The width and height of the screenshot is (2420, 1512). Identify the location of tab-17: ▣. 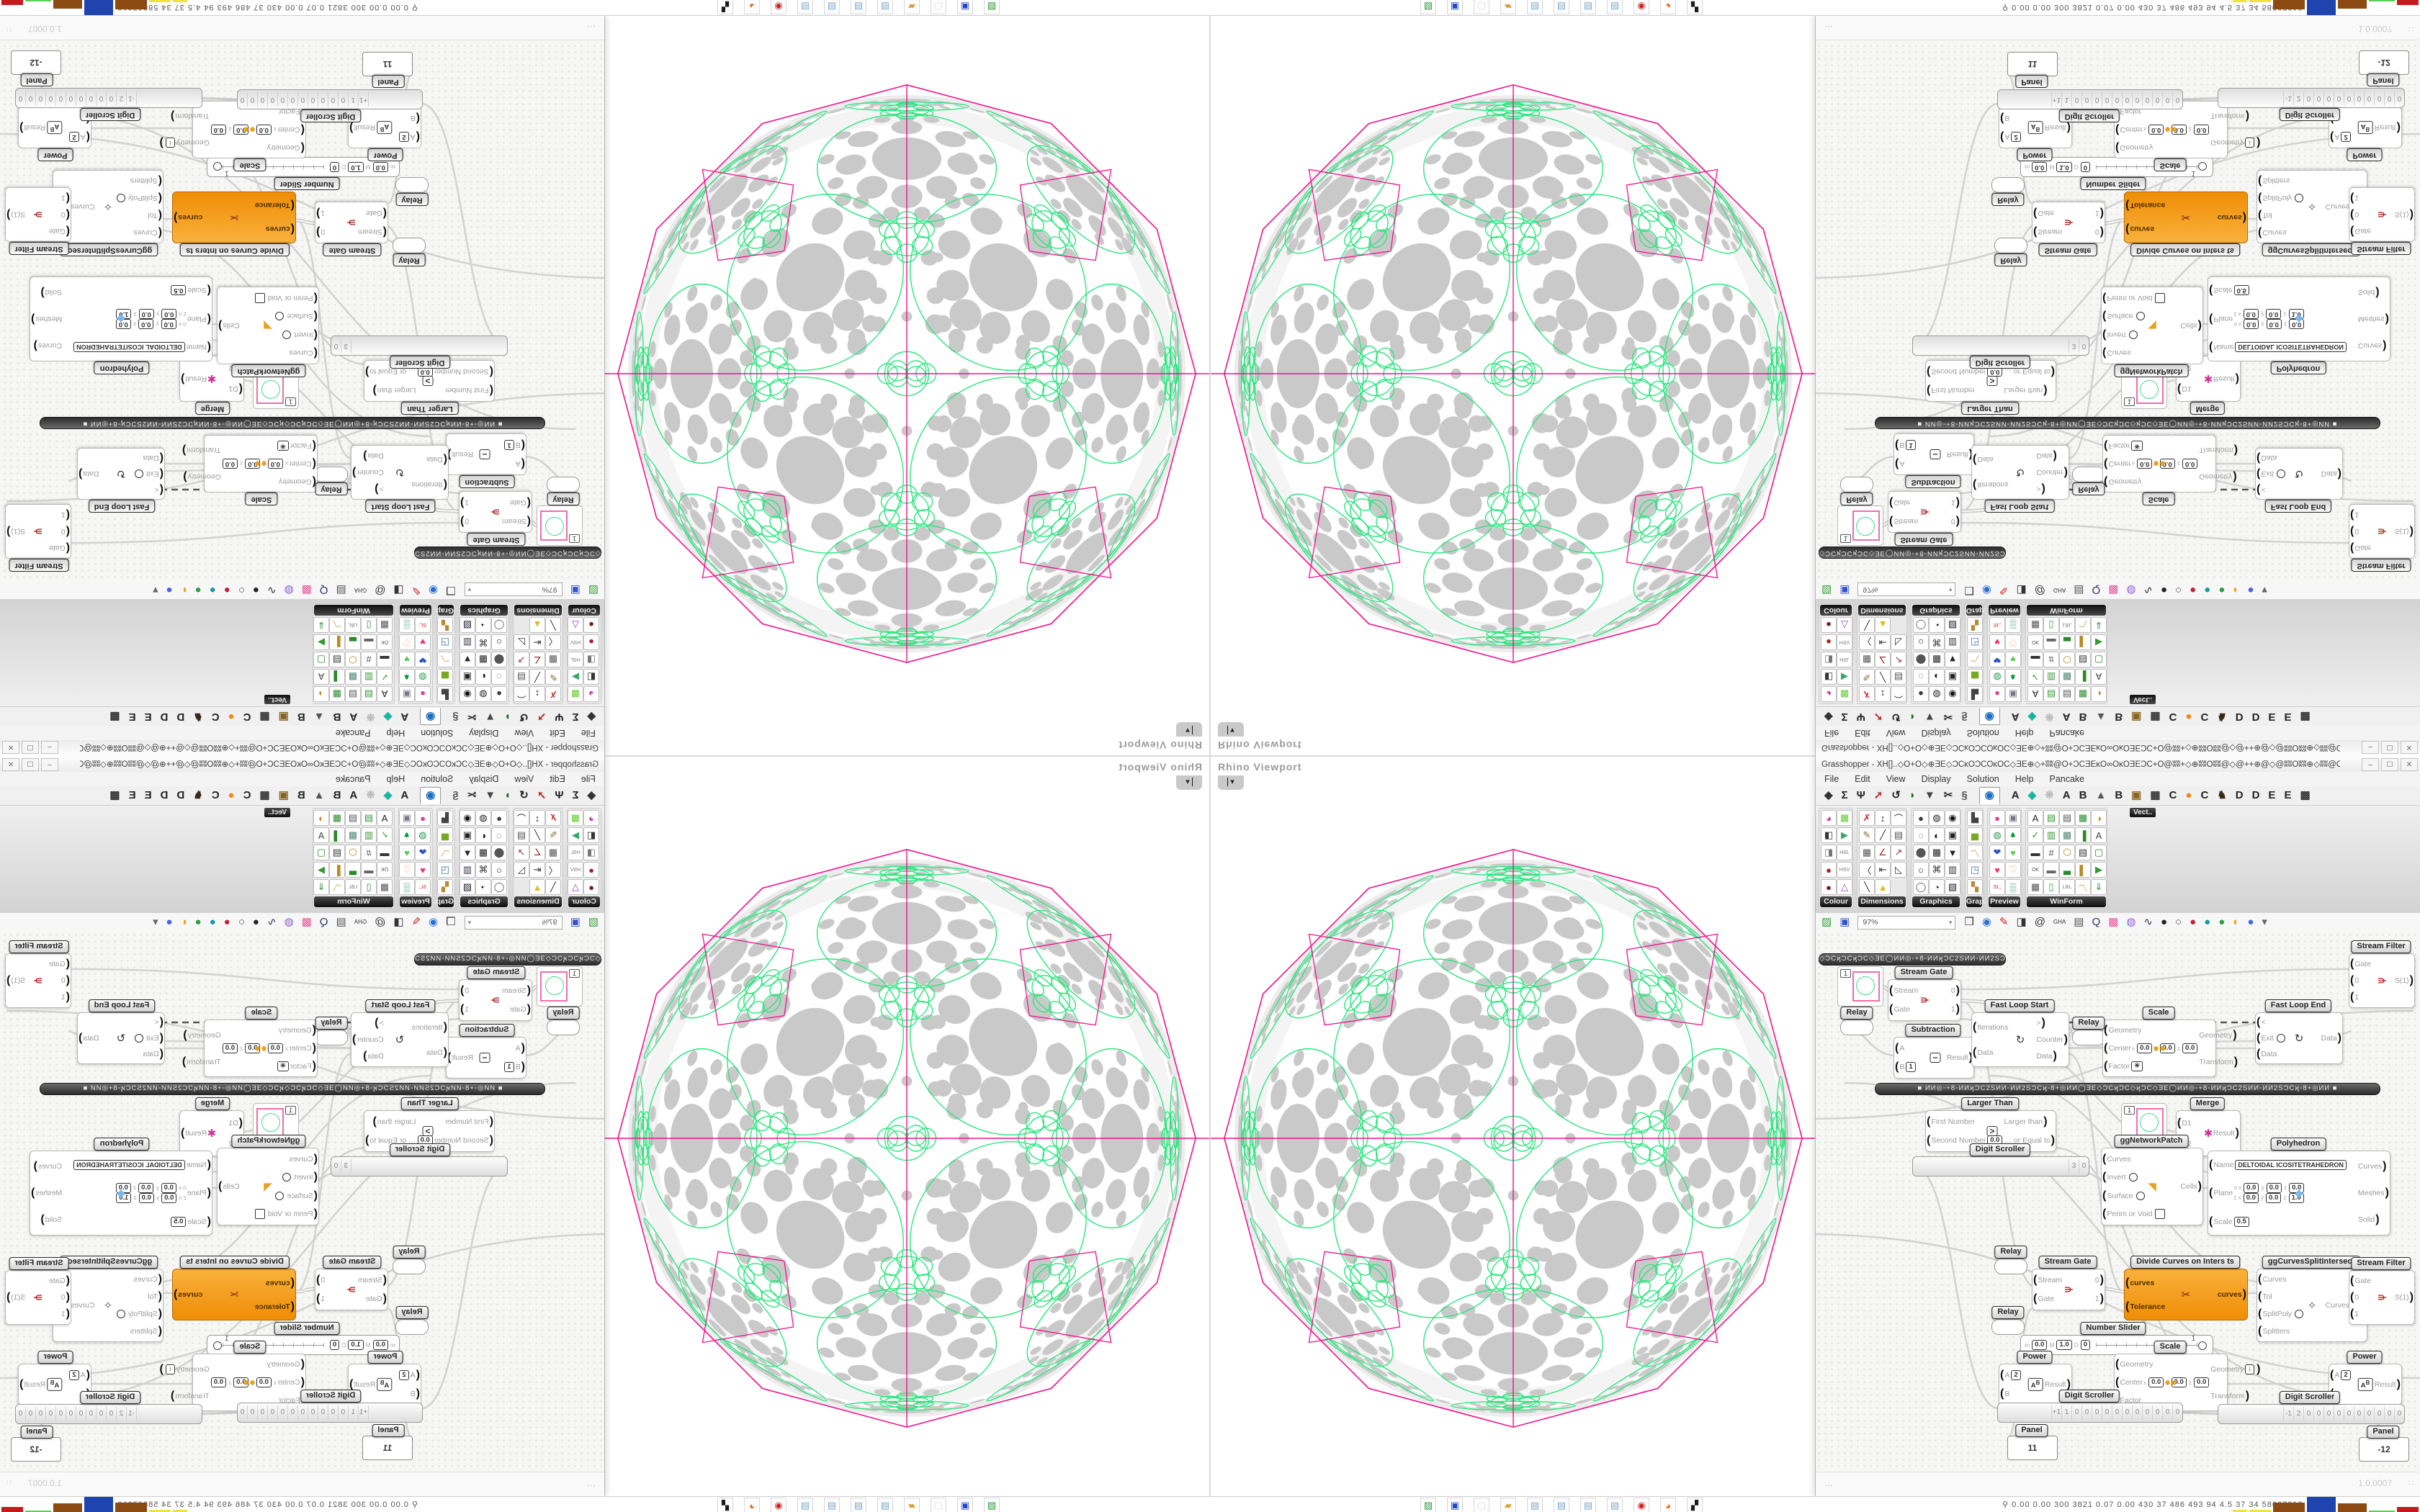
(2136, 717).